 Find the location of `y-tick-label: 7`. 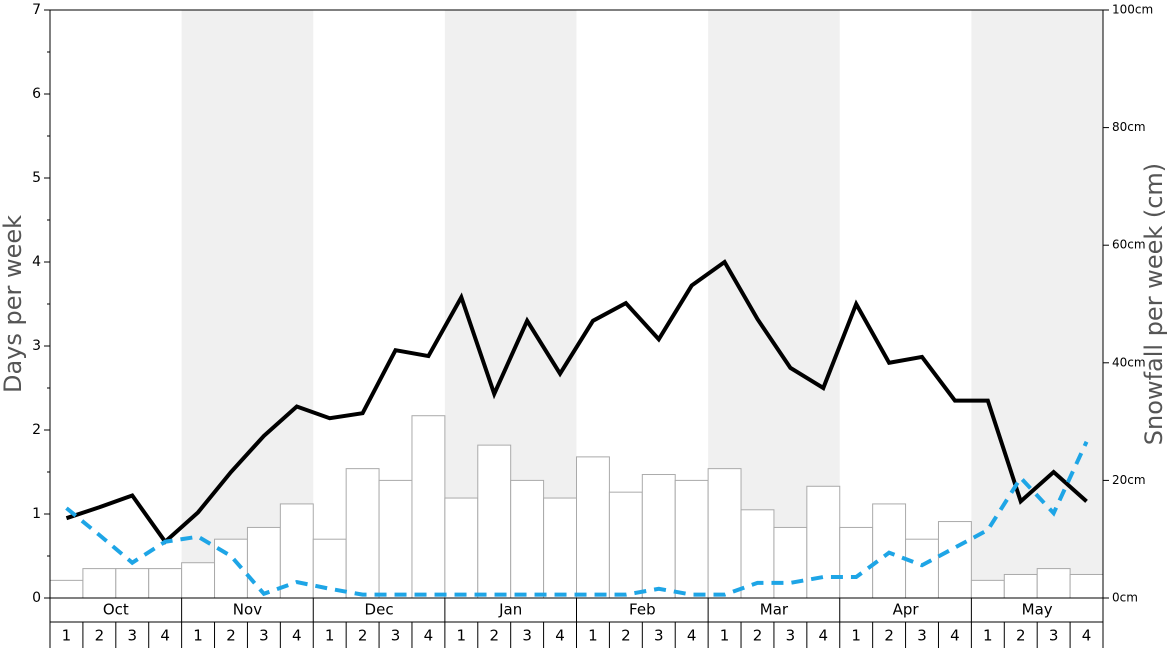

y-tick-label: 7 is located at coordinates (36, 10).